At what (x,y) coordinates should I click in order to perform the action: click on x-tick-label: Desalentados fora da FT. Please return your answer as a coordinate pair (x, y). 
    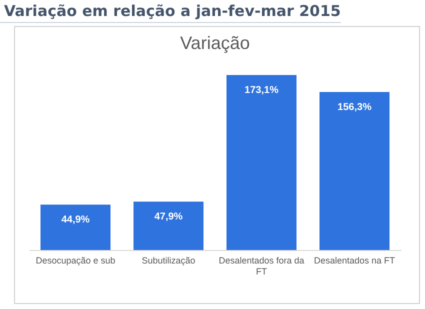
    Looking at the image, I should click on (261, 266).